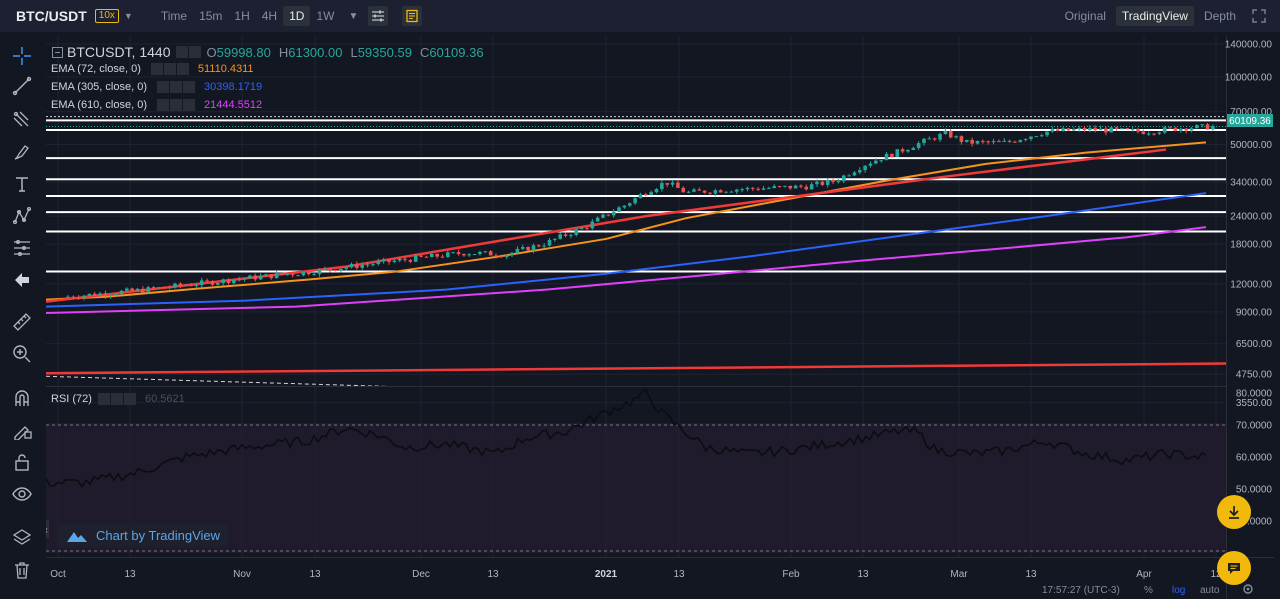 The width and height of the screenshot is (1280, 599). I want to click on log-toggle: log, so click(1179, 590).